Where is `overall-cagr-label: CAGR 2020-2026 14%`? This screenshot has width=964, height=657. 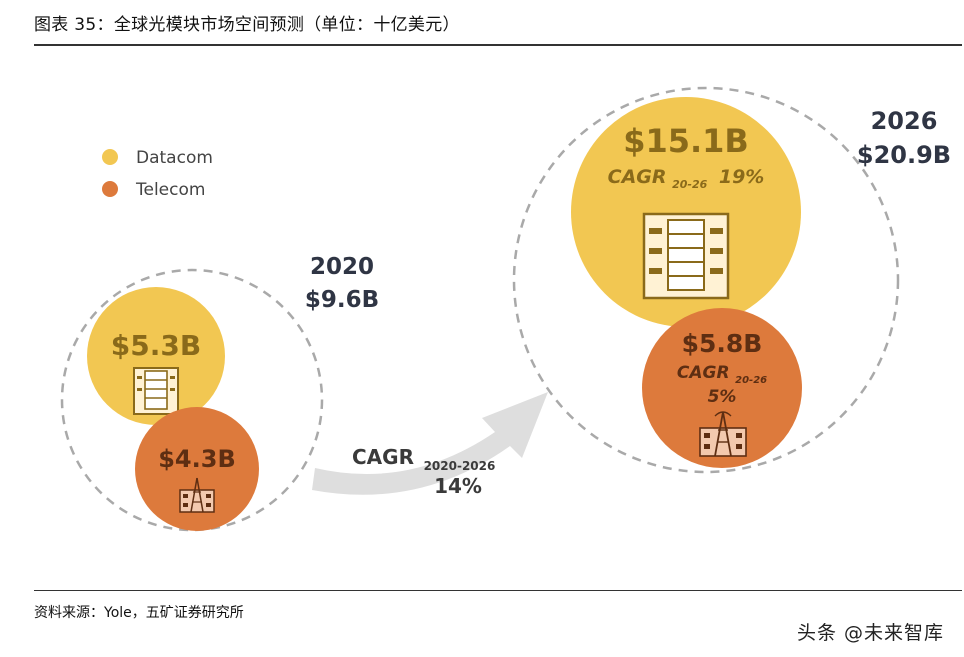
overall-cagr-label: CAGR 2020-2026 14% is located at coordinates (423, 471).